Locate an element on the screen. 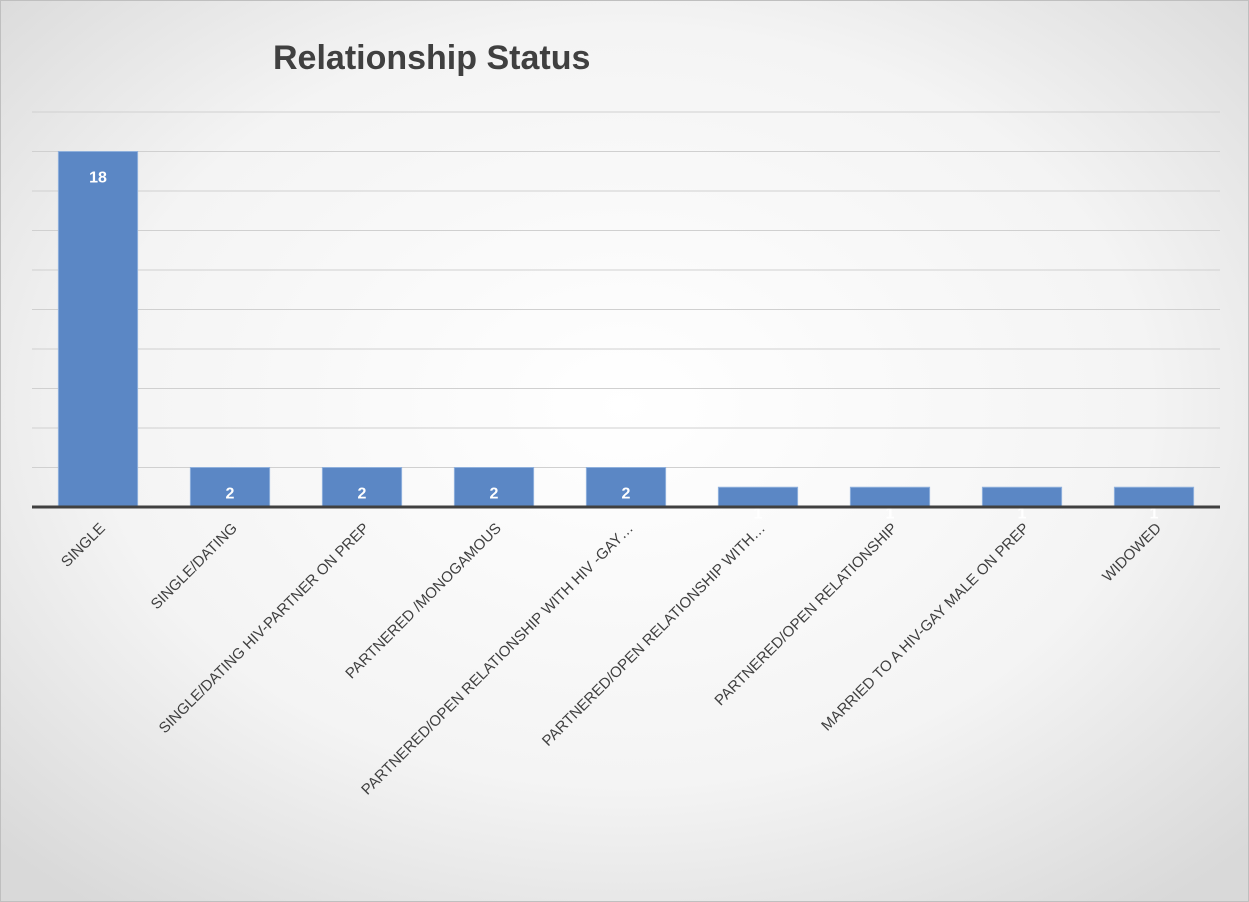  data-label: 18 is located at coordinates (98, 178).